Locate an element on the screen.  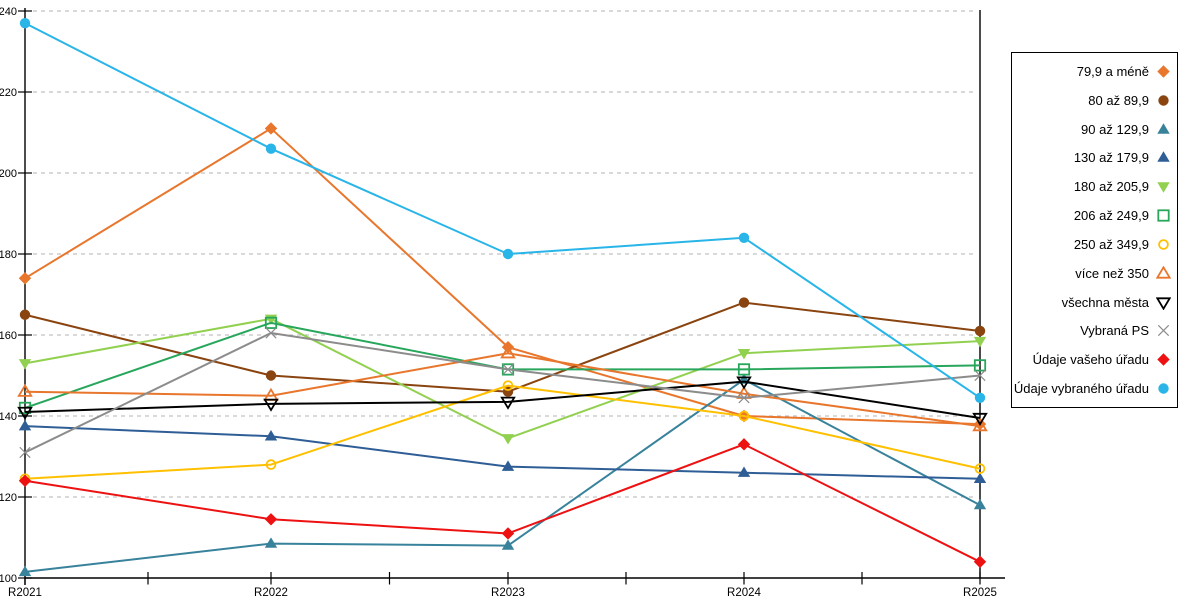
y-tick-label-140: 140 is located at coordinates (8, 417).